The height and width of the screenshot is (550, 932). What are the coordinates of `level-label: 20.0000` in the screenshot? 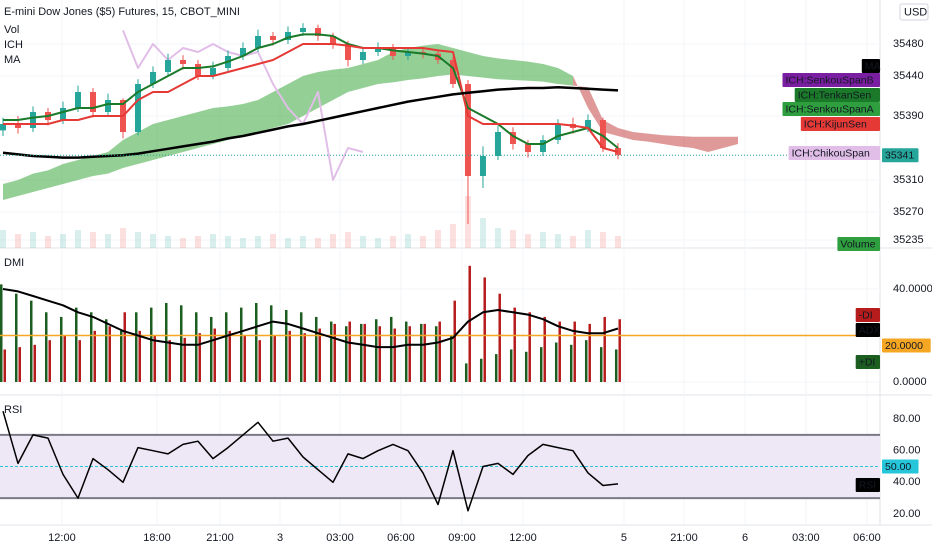 It's located at (904, 346).